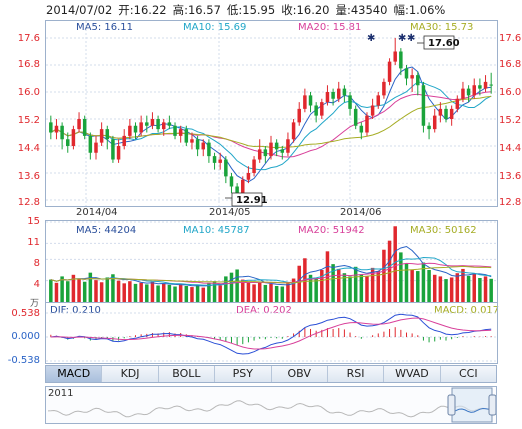 The width and height of the screenshot is (522, 429). I want to click on star-marker: ✱, so click(402, 38).